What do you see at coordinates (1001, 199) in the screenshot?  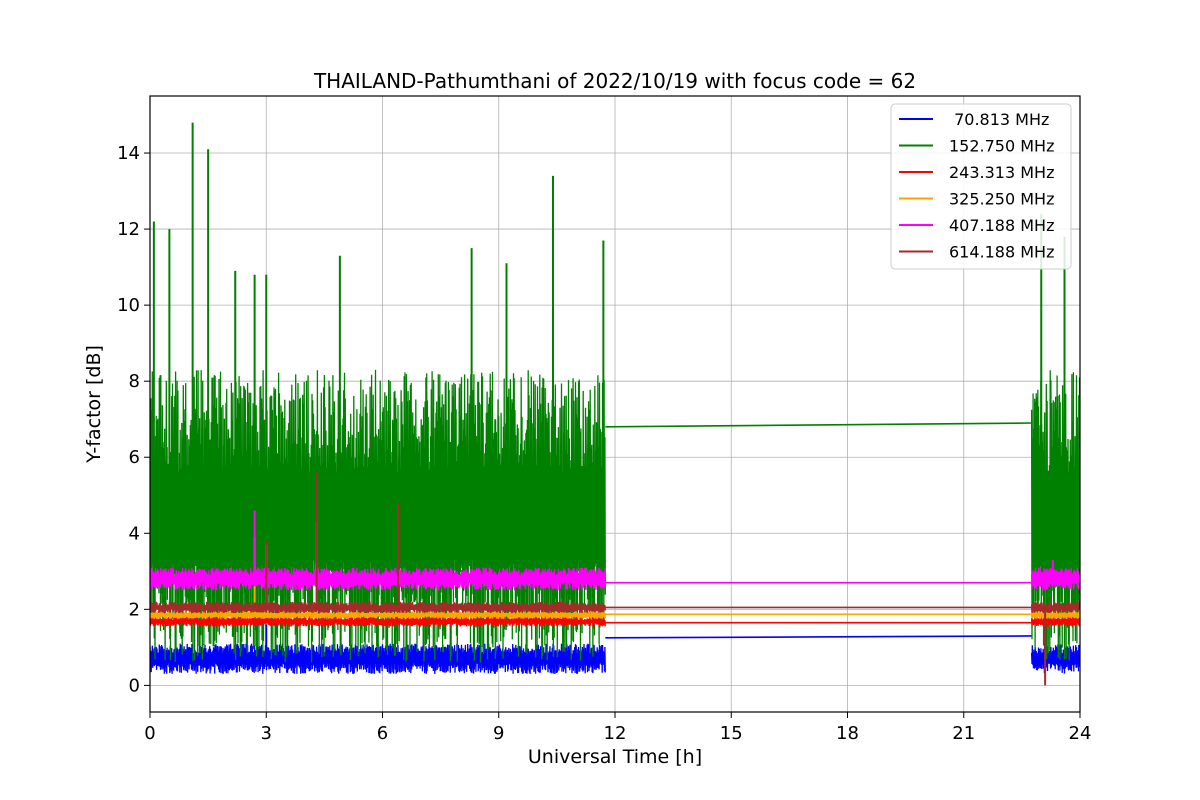 I see `legend-label: 325.250 MHz` at bounding box center [1001, 199].